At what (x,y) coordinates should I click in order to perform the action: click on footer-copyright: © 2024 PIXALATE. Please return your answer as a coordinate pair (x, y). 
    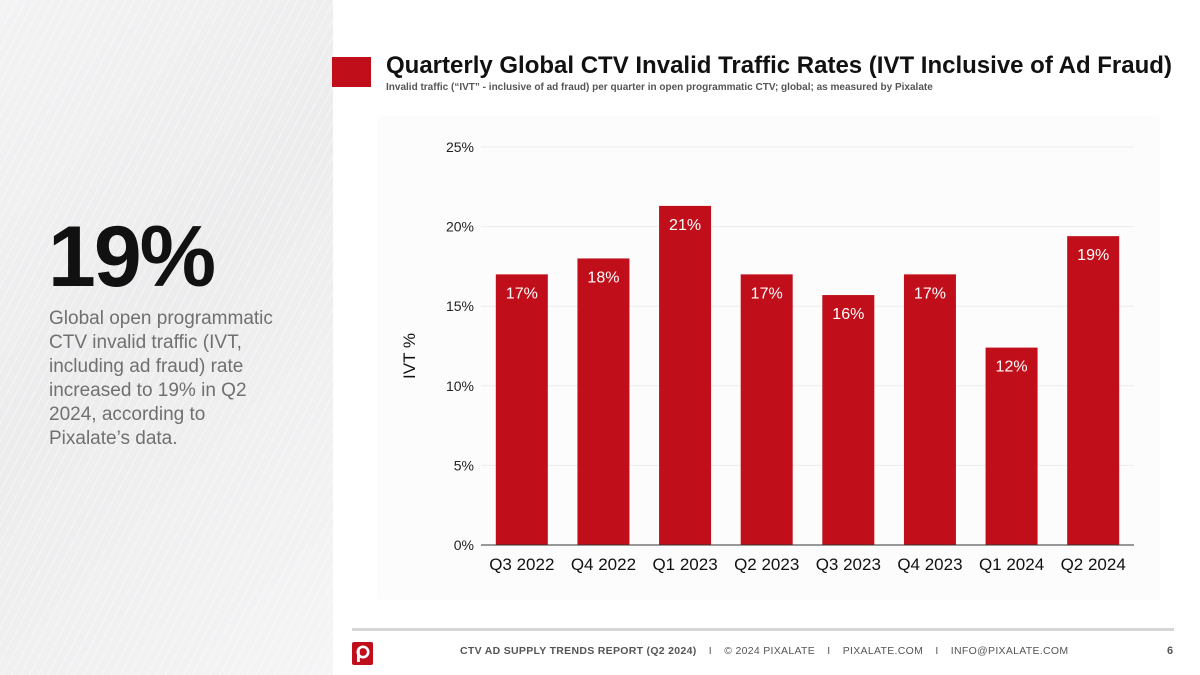
    Looking at the image, I should click on (770, 651).